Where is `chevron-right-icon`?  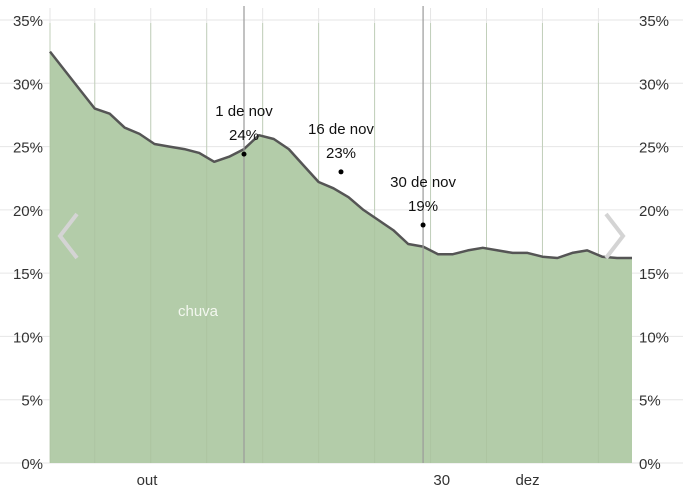
chevron-right-icon is located at coordinates (615, 236).